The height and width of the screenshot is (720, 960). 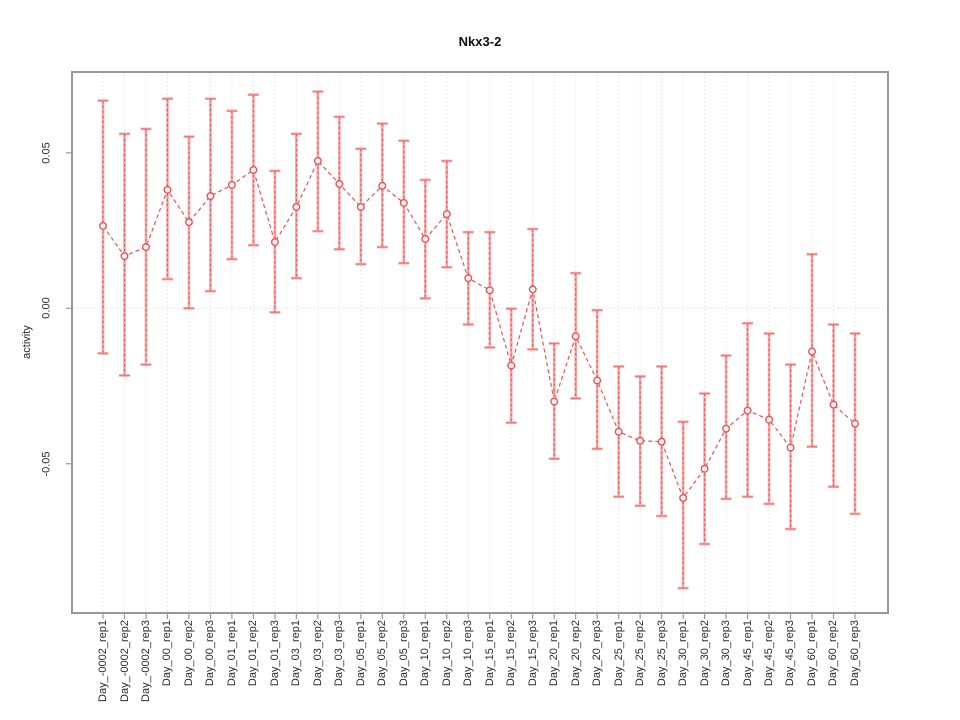 What do you see at coordinates (489, 653) in the screenshot?
I see `x-tick-label: Day_15_rep1` at bounding box center [489, 653].